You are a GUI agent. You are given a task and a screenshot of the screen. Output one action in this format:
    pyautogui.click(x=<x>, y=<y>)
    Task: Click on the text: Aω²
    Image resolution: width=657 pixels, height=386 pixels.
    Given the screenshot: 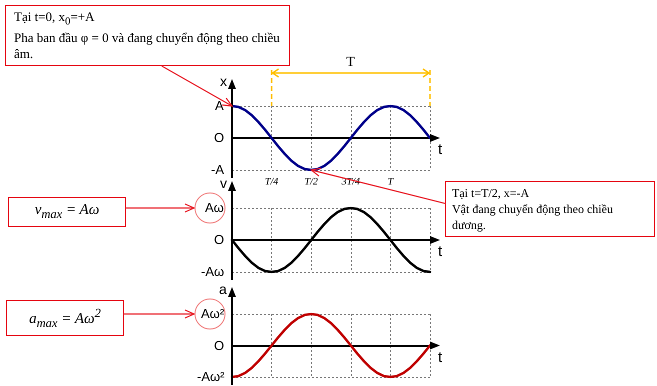 What is the action you would take?
    pyautogui.click(x=212, y=313)
    